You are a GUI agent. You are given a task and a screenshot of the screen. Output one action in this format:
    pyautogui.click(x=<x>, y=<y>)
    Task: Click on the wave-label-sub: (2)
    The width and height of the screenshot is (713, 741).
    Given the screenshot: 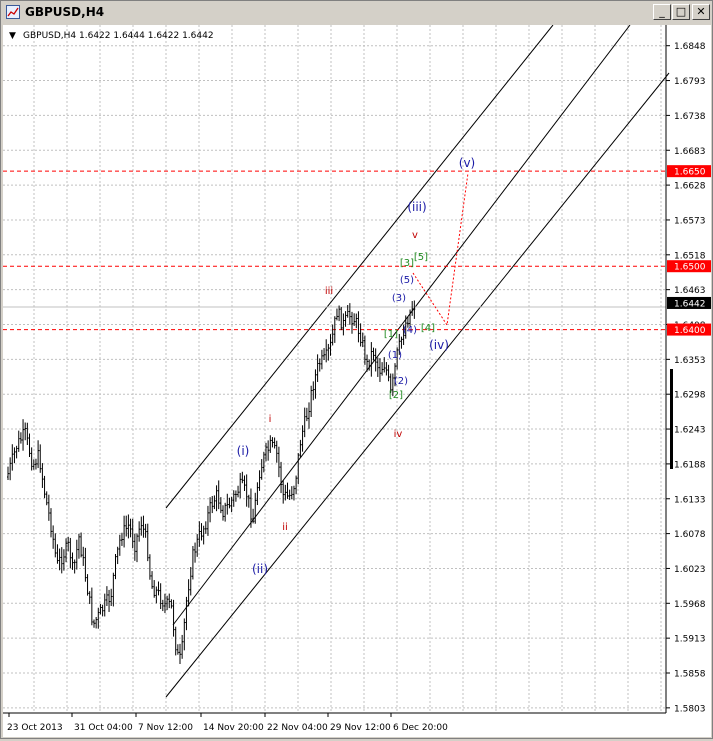 What is the action you would take?
    pyautogui.click(x=401, y=381)
    